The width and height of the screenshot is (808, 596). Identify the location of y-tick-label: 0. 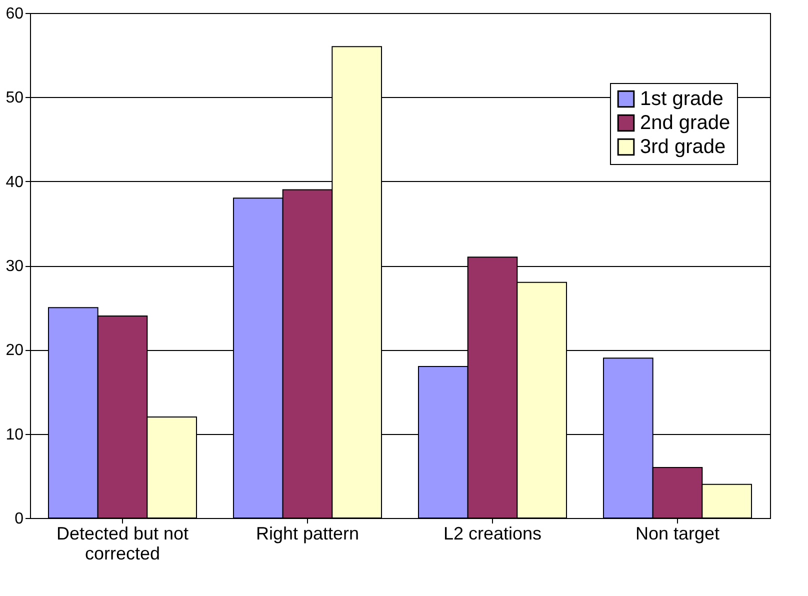
(19, 519).